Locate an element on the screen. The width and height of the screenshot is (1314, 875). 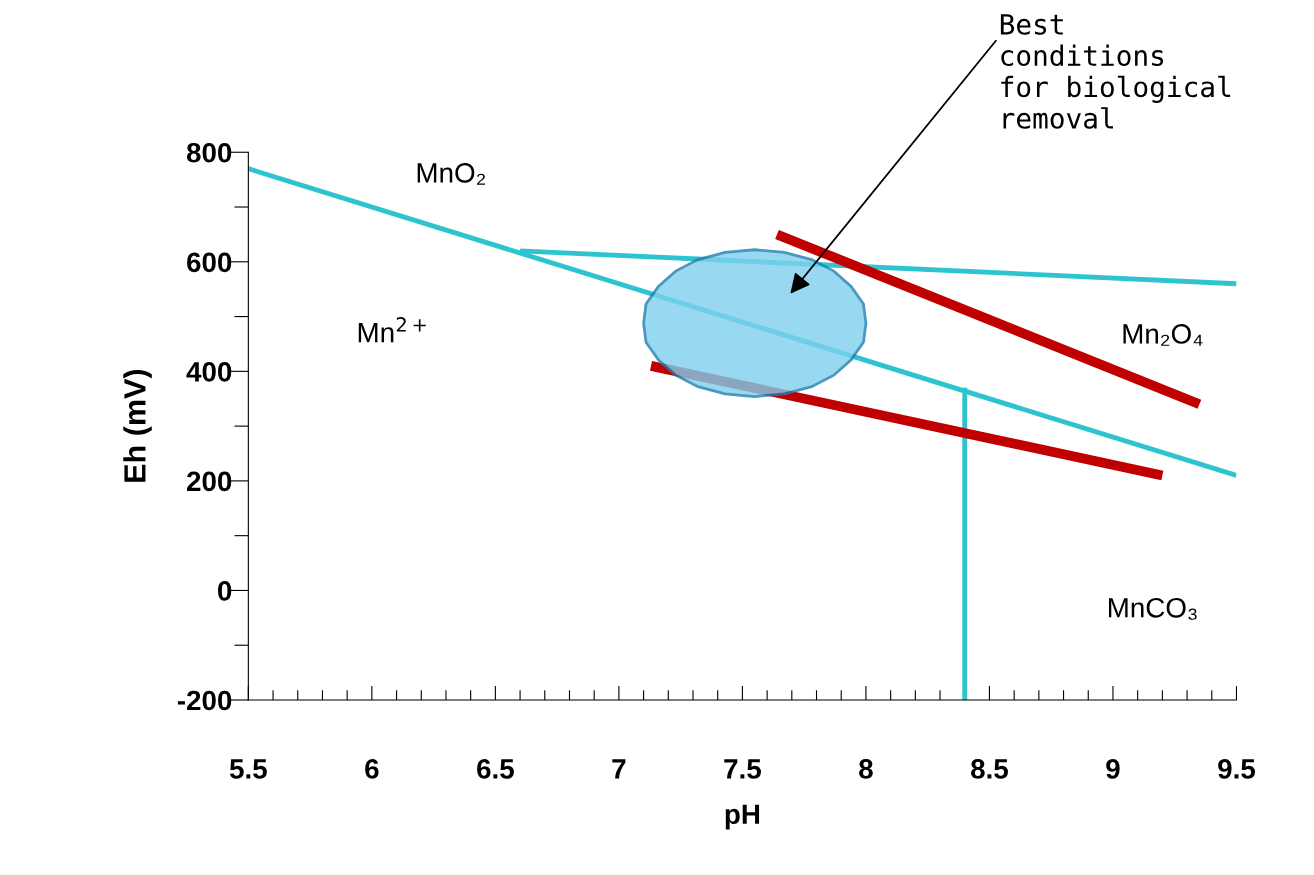
y-tick-label: 600 is located at coordinates (209, 262).